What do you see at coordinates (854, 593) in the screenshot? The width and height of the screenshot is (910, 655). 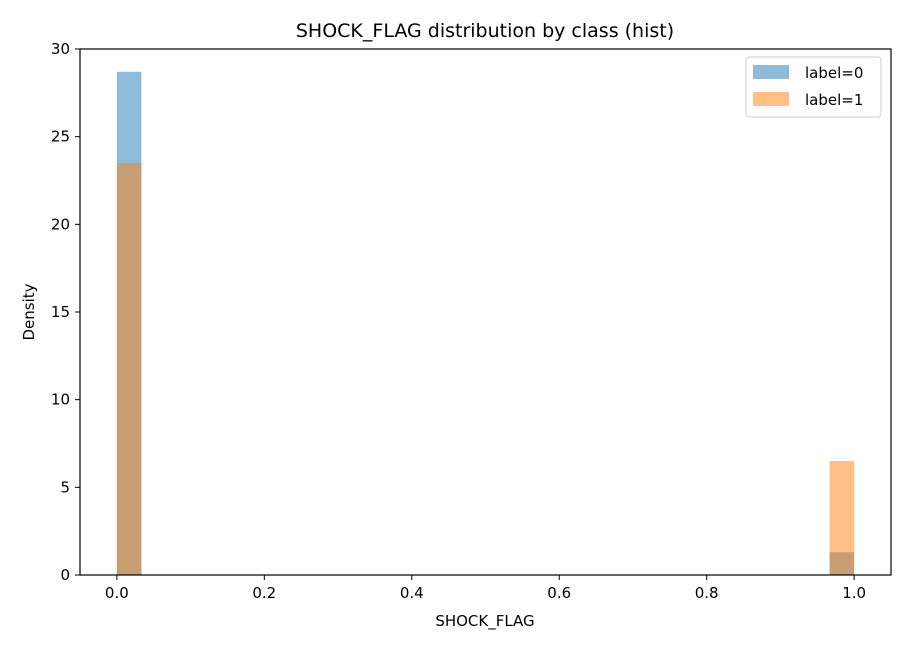 I see `x-tick-label: 1.0` at bounding box center [854, 593].